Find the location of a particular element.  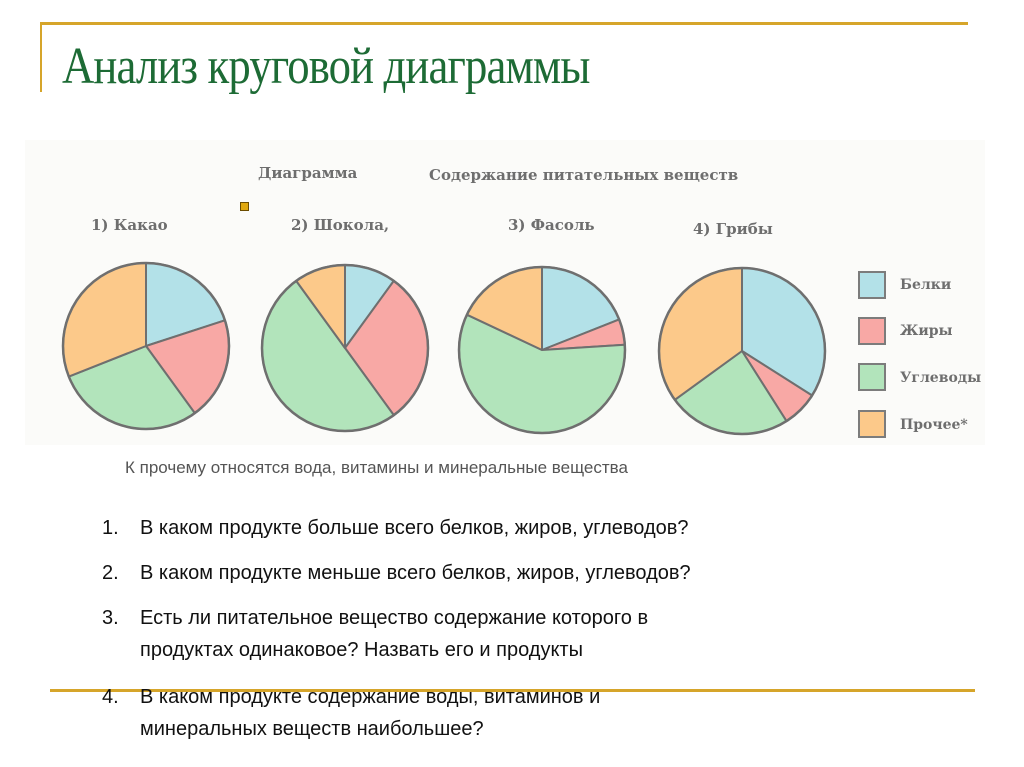

question-number: 1. is located at coordinates (110, 528).